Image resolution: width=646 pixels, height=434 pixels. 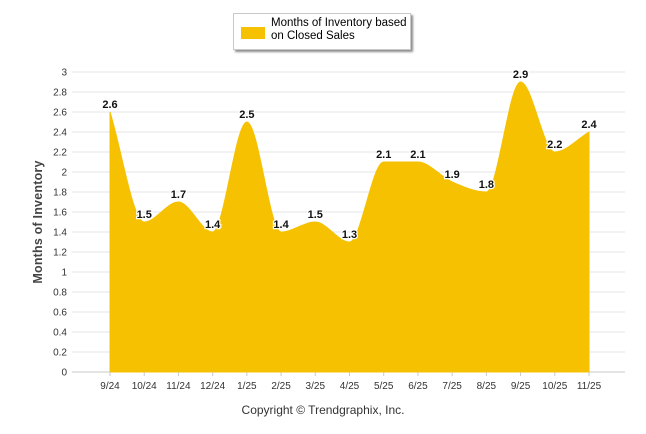 I want to click on y-tick-label: 1.8, so click(x=60, y=193).